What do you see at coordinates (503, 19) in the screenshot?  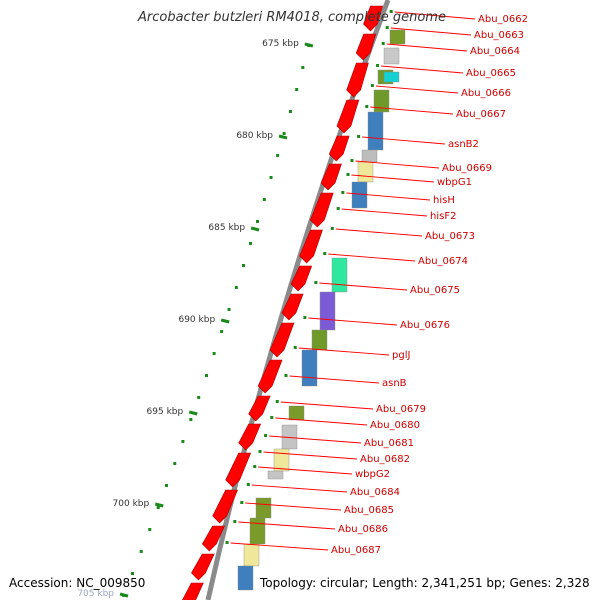 I see `gene-label: Abu_0662` at bounding box center [503, 19].